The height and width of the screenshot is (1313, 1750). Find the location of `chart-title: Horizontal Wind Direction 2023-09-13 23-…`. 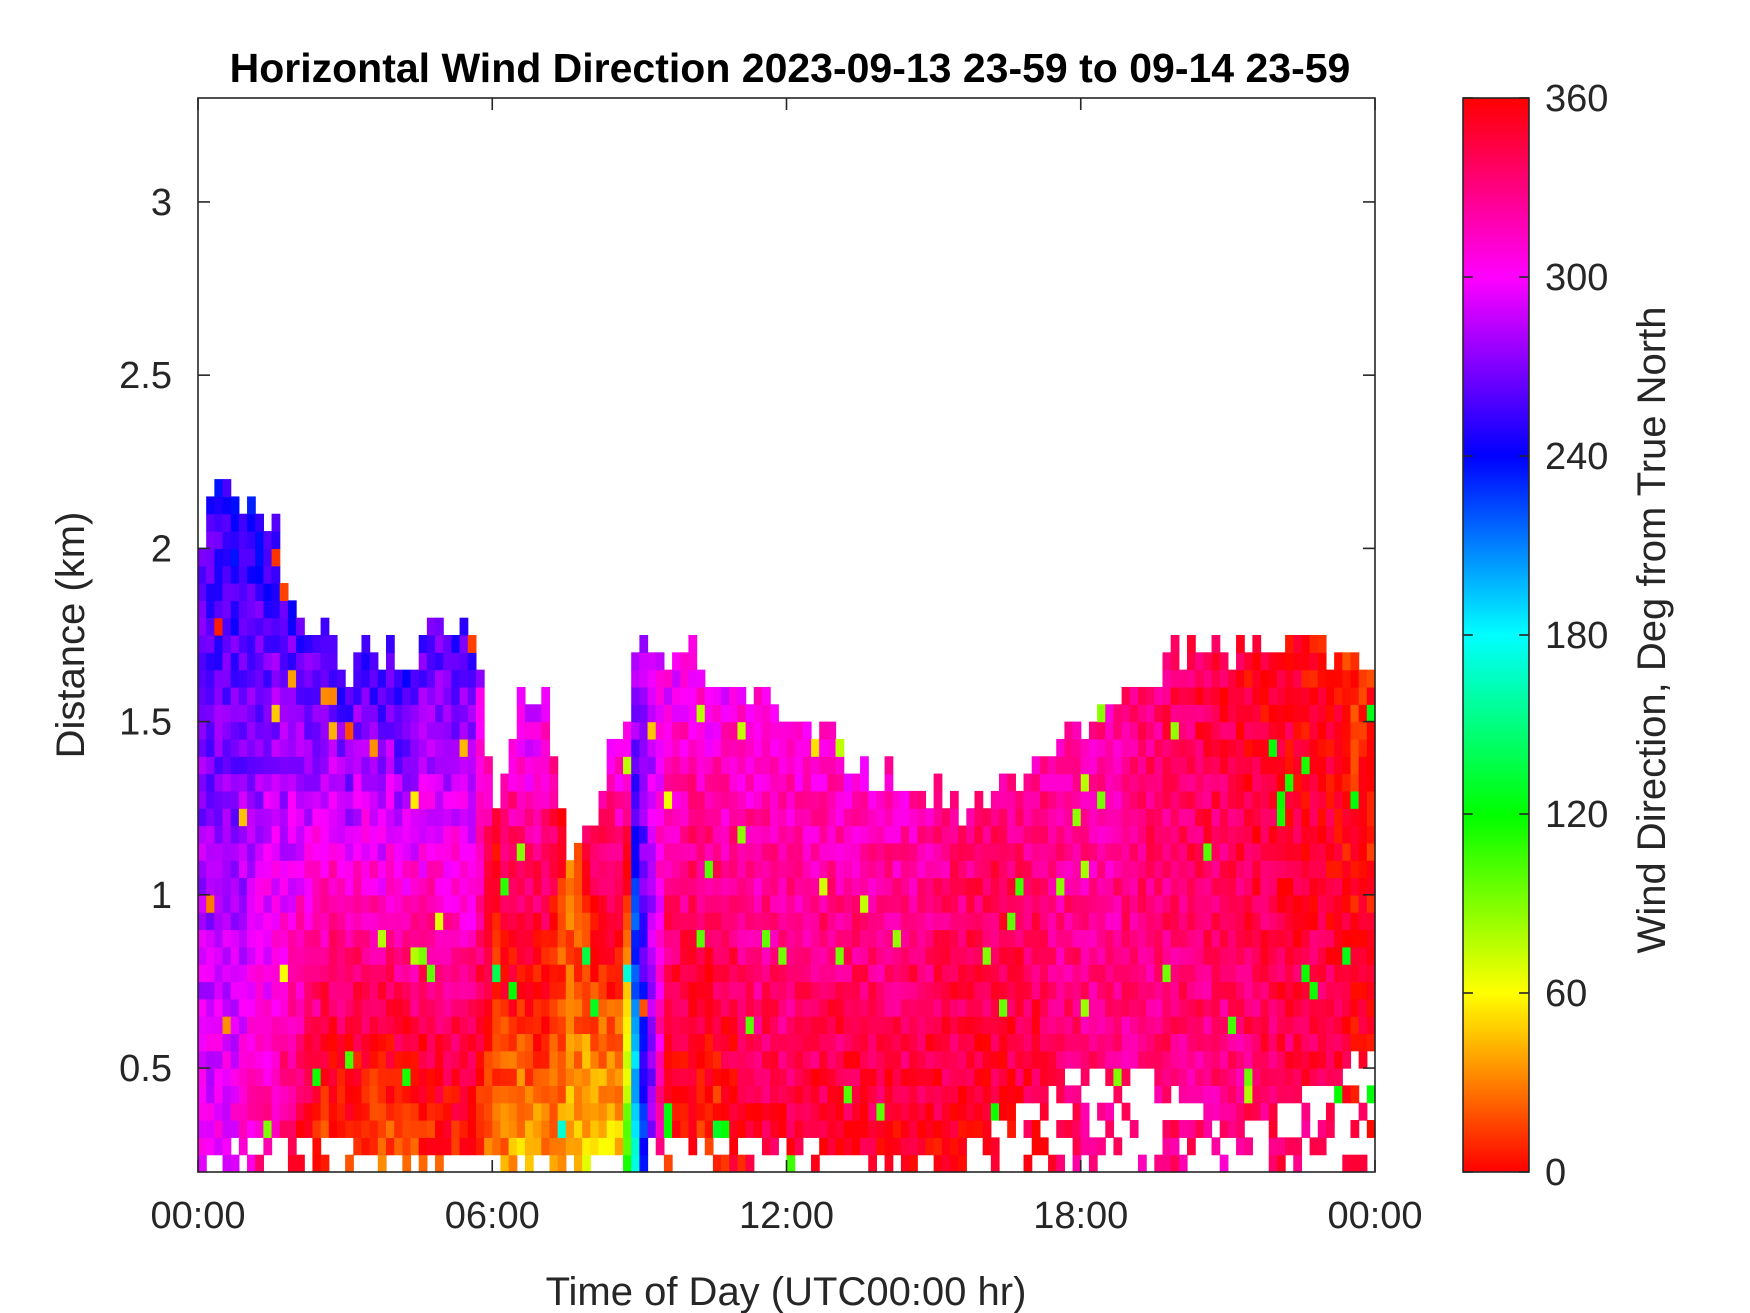

chart-title: Horizontal Wind Direction 2023-09-13 23-… is located at coordinates (790, 68).